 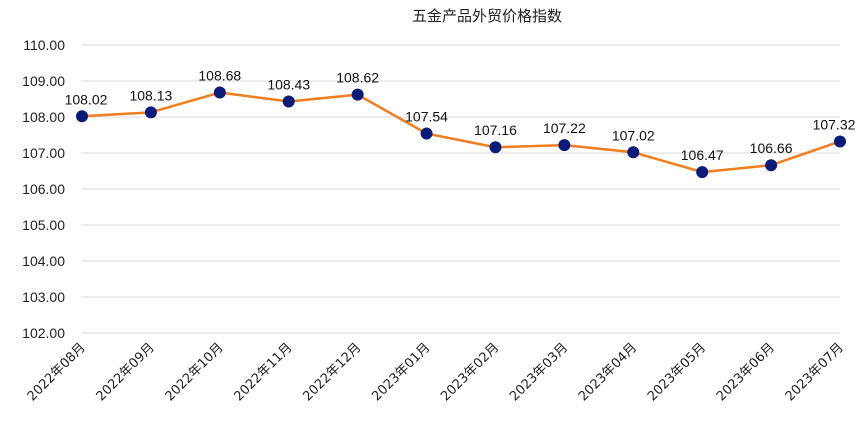 What do you see at coordinates (263, 372) in the screenshot?
I see `x-tick-label: 2022年11月` at bounding box center [263, 372].